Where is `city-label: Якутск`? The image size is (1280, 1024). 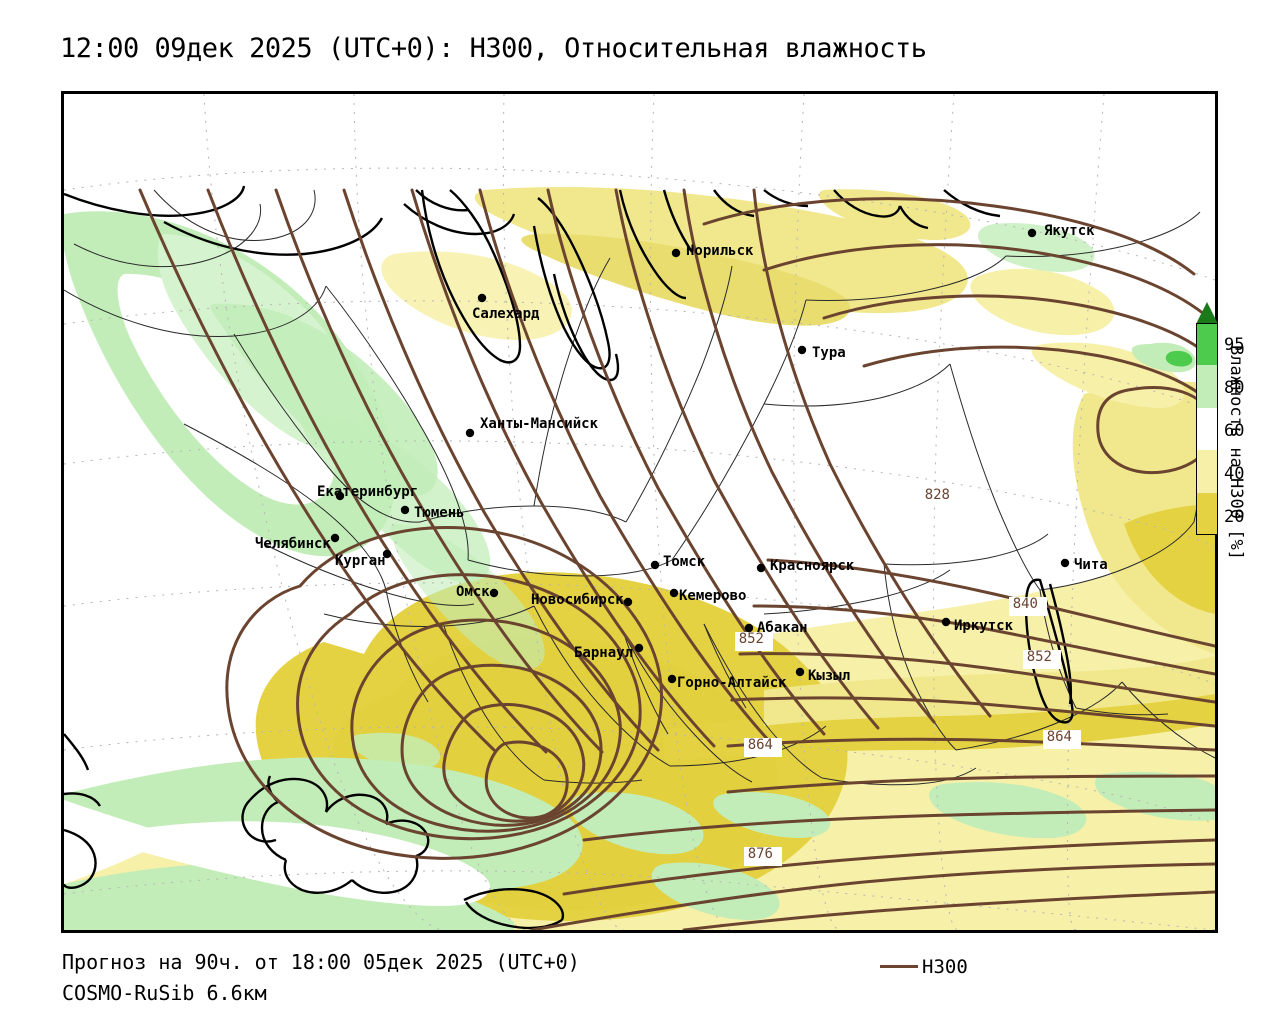 city-label: Якутск is located at coordinates (1069, 231).